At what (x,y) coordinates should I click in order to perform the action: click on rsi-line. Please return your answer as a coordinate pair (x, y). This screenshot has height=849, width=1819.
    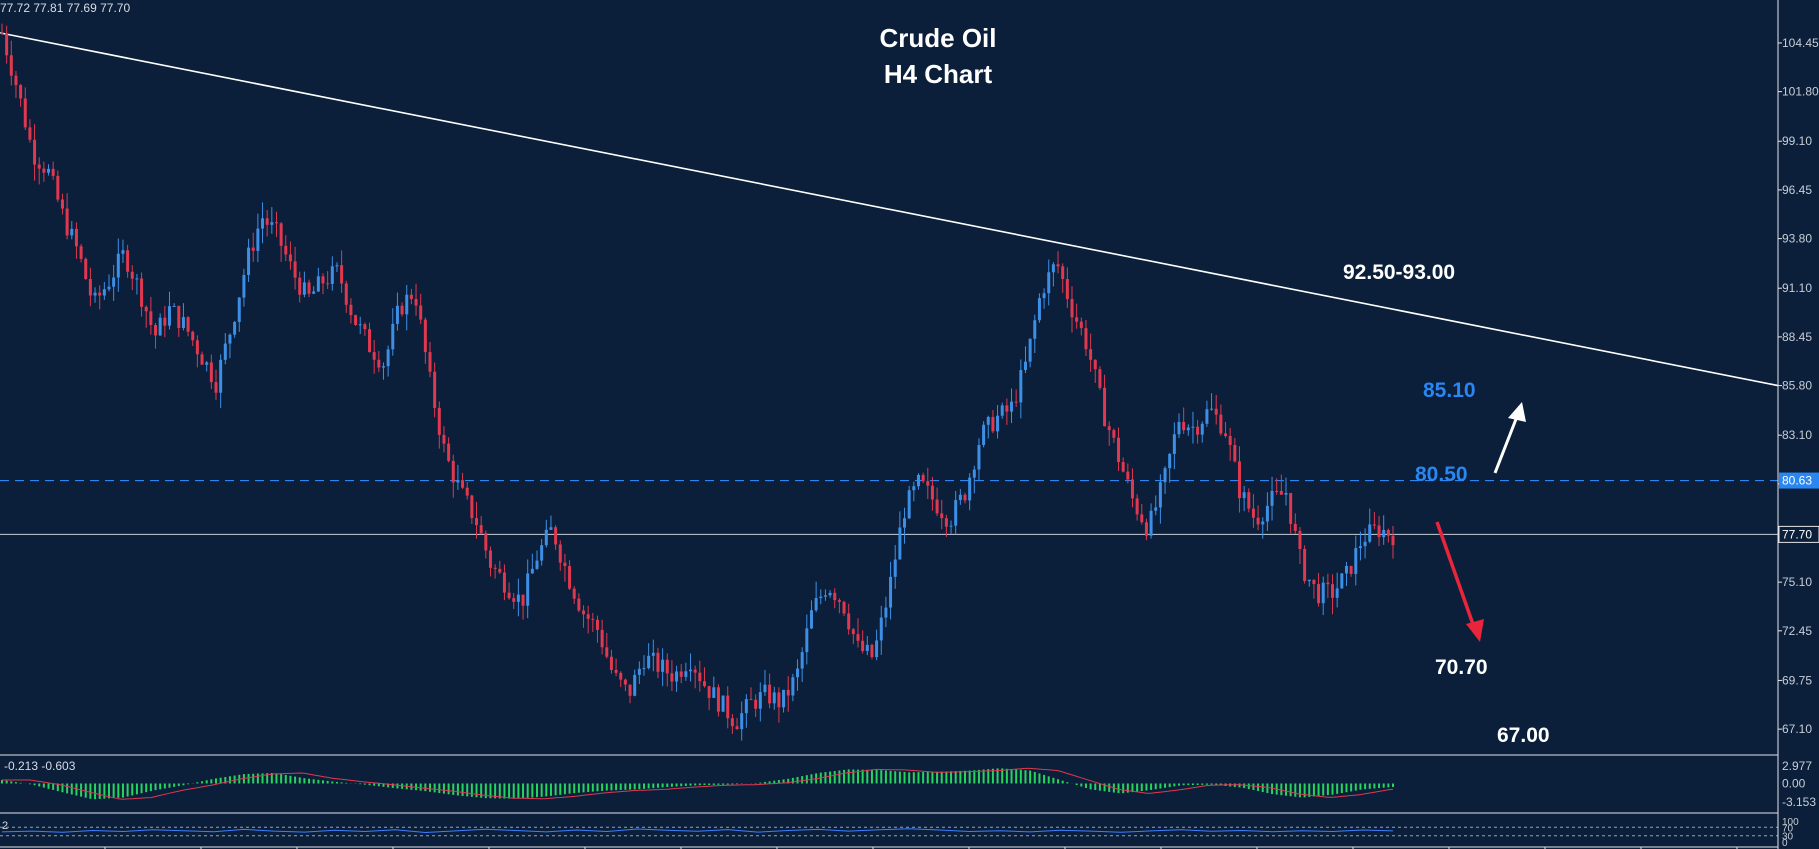
    Looking at the image, I should click on (697, 831).